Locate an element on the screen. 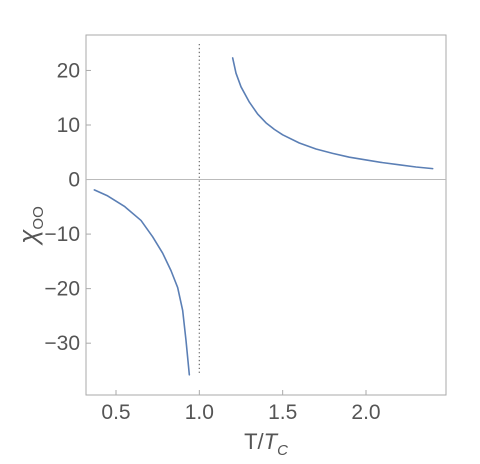 This screenshot has height=464, width=480. x-tick-label: 1.5 is located at coordinates (282, 412).